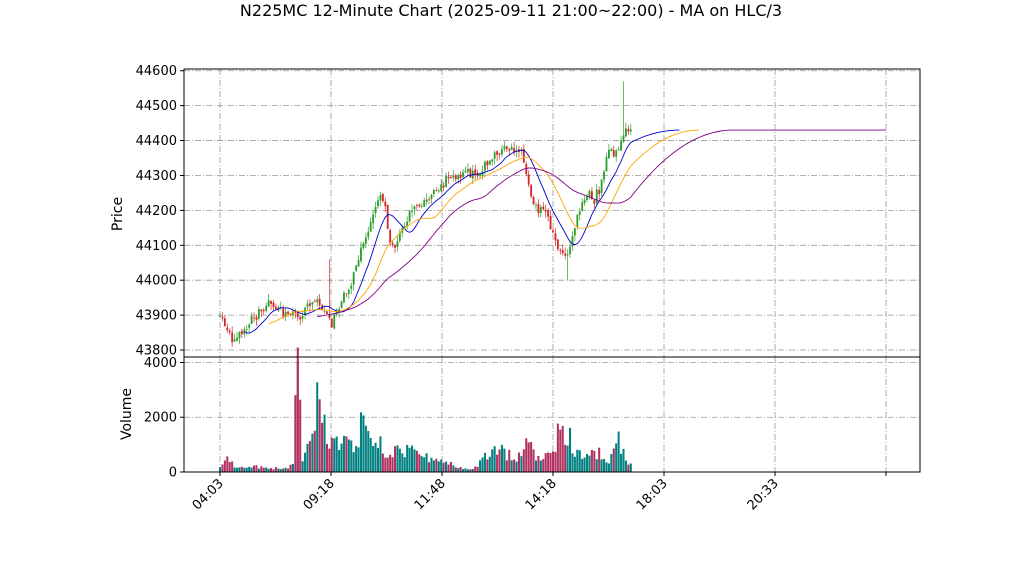 The image size is (1022, 575). Describe the element at coordinates (156, 351) in the screenshot. I see `price-tick-label: 43800` at that location.